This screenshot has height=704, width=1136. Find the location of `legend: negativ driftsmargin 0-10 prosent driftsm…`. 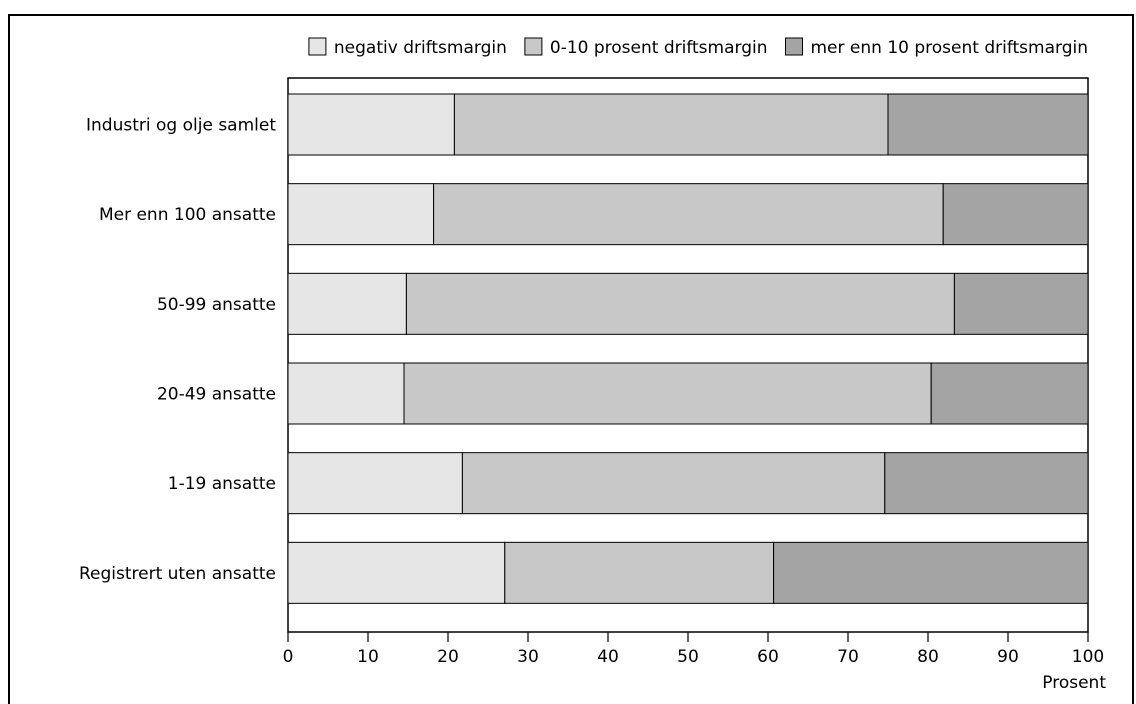

legend: negativ driftsmargin 0-10 prosent driftsm… is located at coordinates (698, 47).